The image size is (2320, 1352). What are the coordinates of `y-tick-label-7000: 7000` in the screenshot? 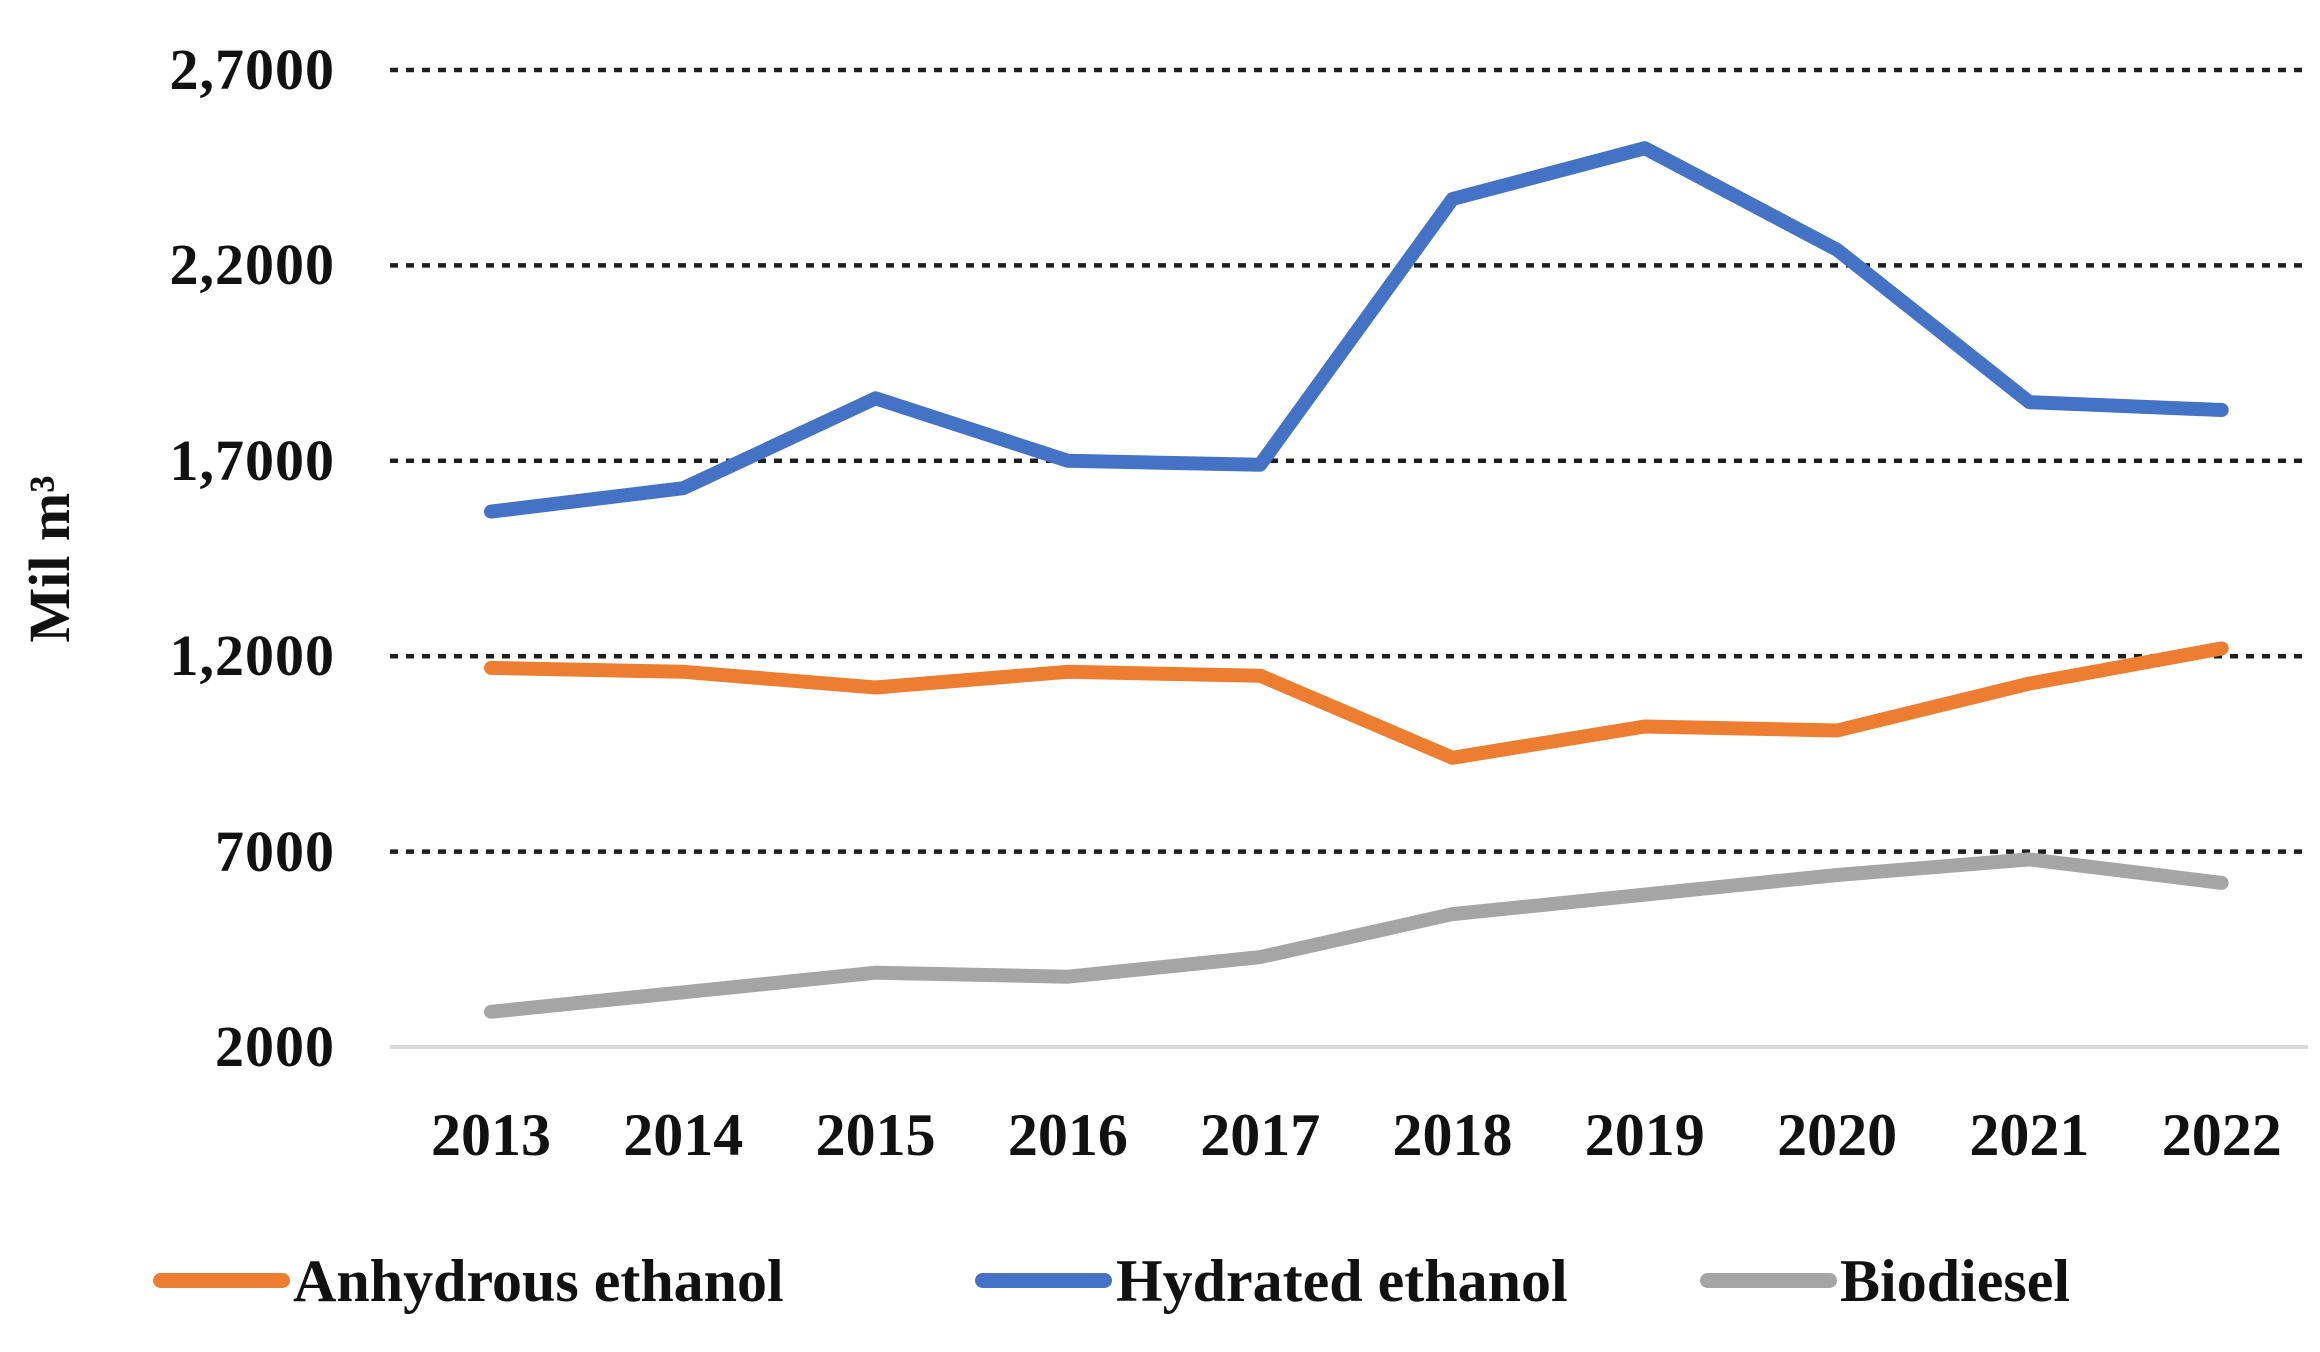 It's located at (275, 851).